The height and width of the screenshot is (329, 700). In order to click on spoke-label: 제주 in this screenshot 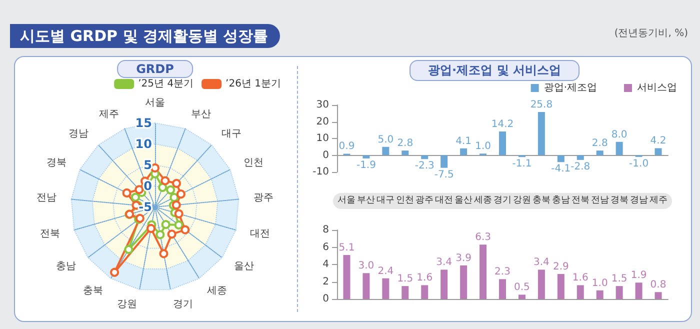, I will do `click(109, 114)`.